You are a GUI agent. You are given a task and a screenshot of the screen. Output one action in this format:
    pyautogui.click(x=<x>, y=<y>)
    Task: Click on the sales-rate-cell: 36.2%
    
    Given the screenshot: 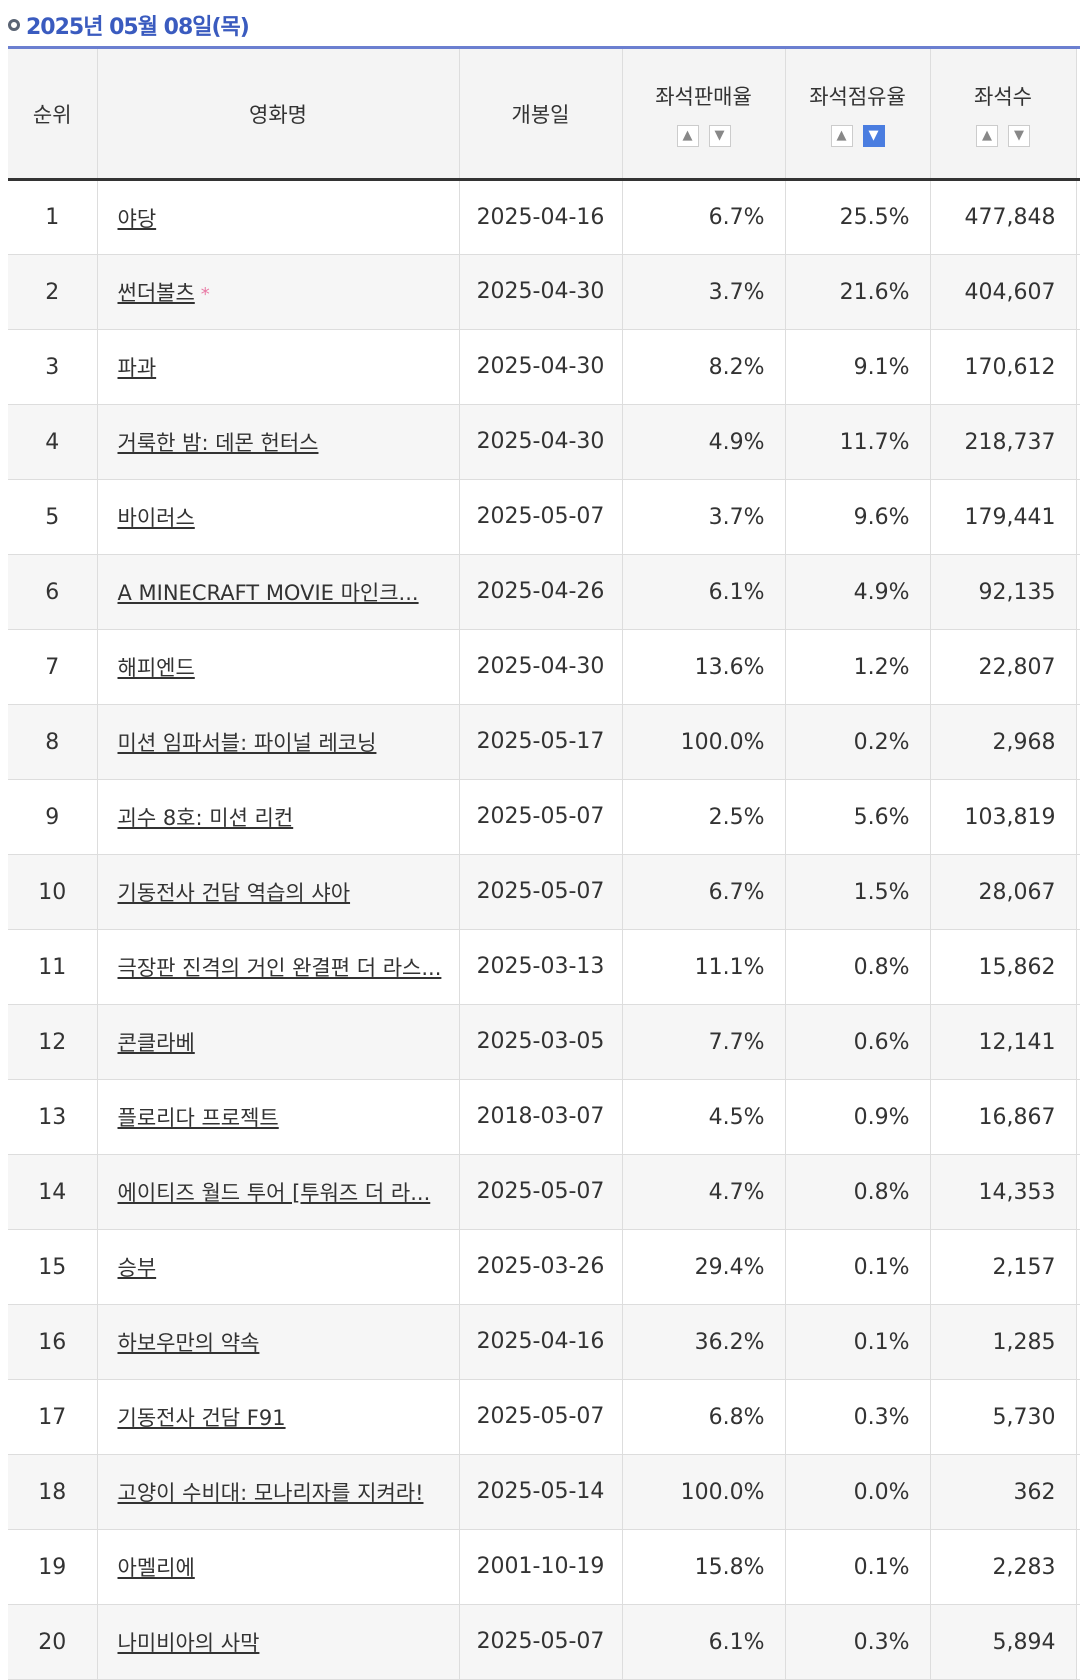 What is the action you would take?
    pyautogui.click(x=704, y=1342)
    